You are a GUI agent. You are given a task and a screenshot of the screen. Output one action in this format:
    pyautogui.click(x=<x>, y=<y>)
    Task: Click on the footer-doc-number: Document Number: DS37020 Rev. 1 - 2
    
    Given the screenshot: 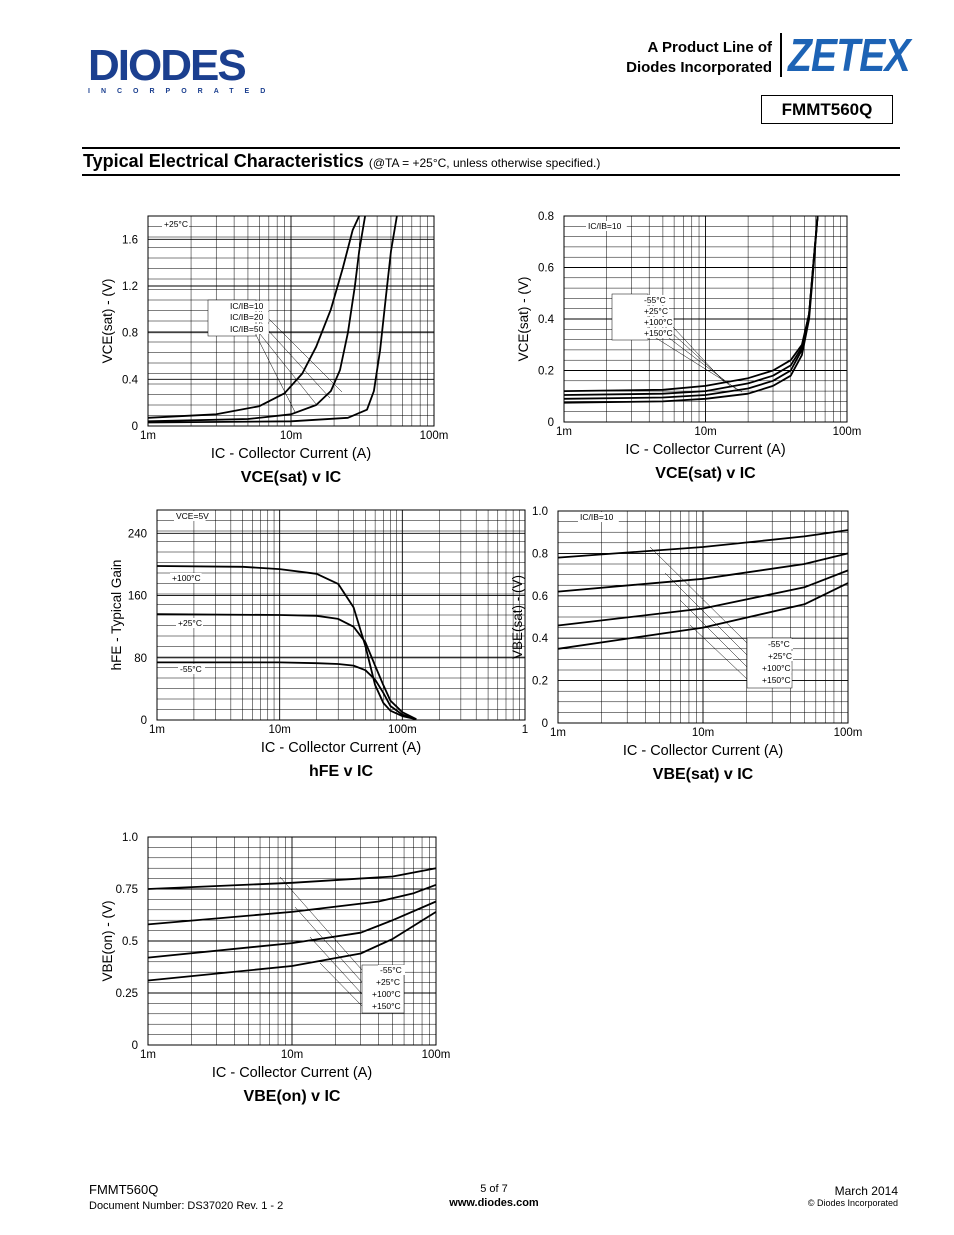 What is the action you would take?
    pyautogui.click(x=186, y=1206)
    